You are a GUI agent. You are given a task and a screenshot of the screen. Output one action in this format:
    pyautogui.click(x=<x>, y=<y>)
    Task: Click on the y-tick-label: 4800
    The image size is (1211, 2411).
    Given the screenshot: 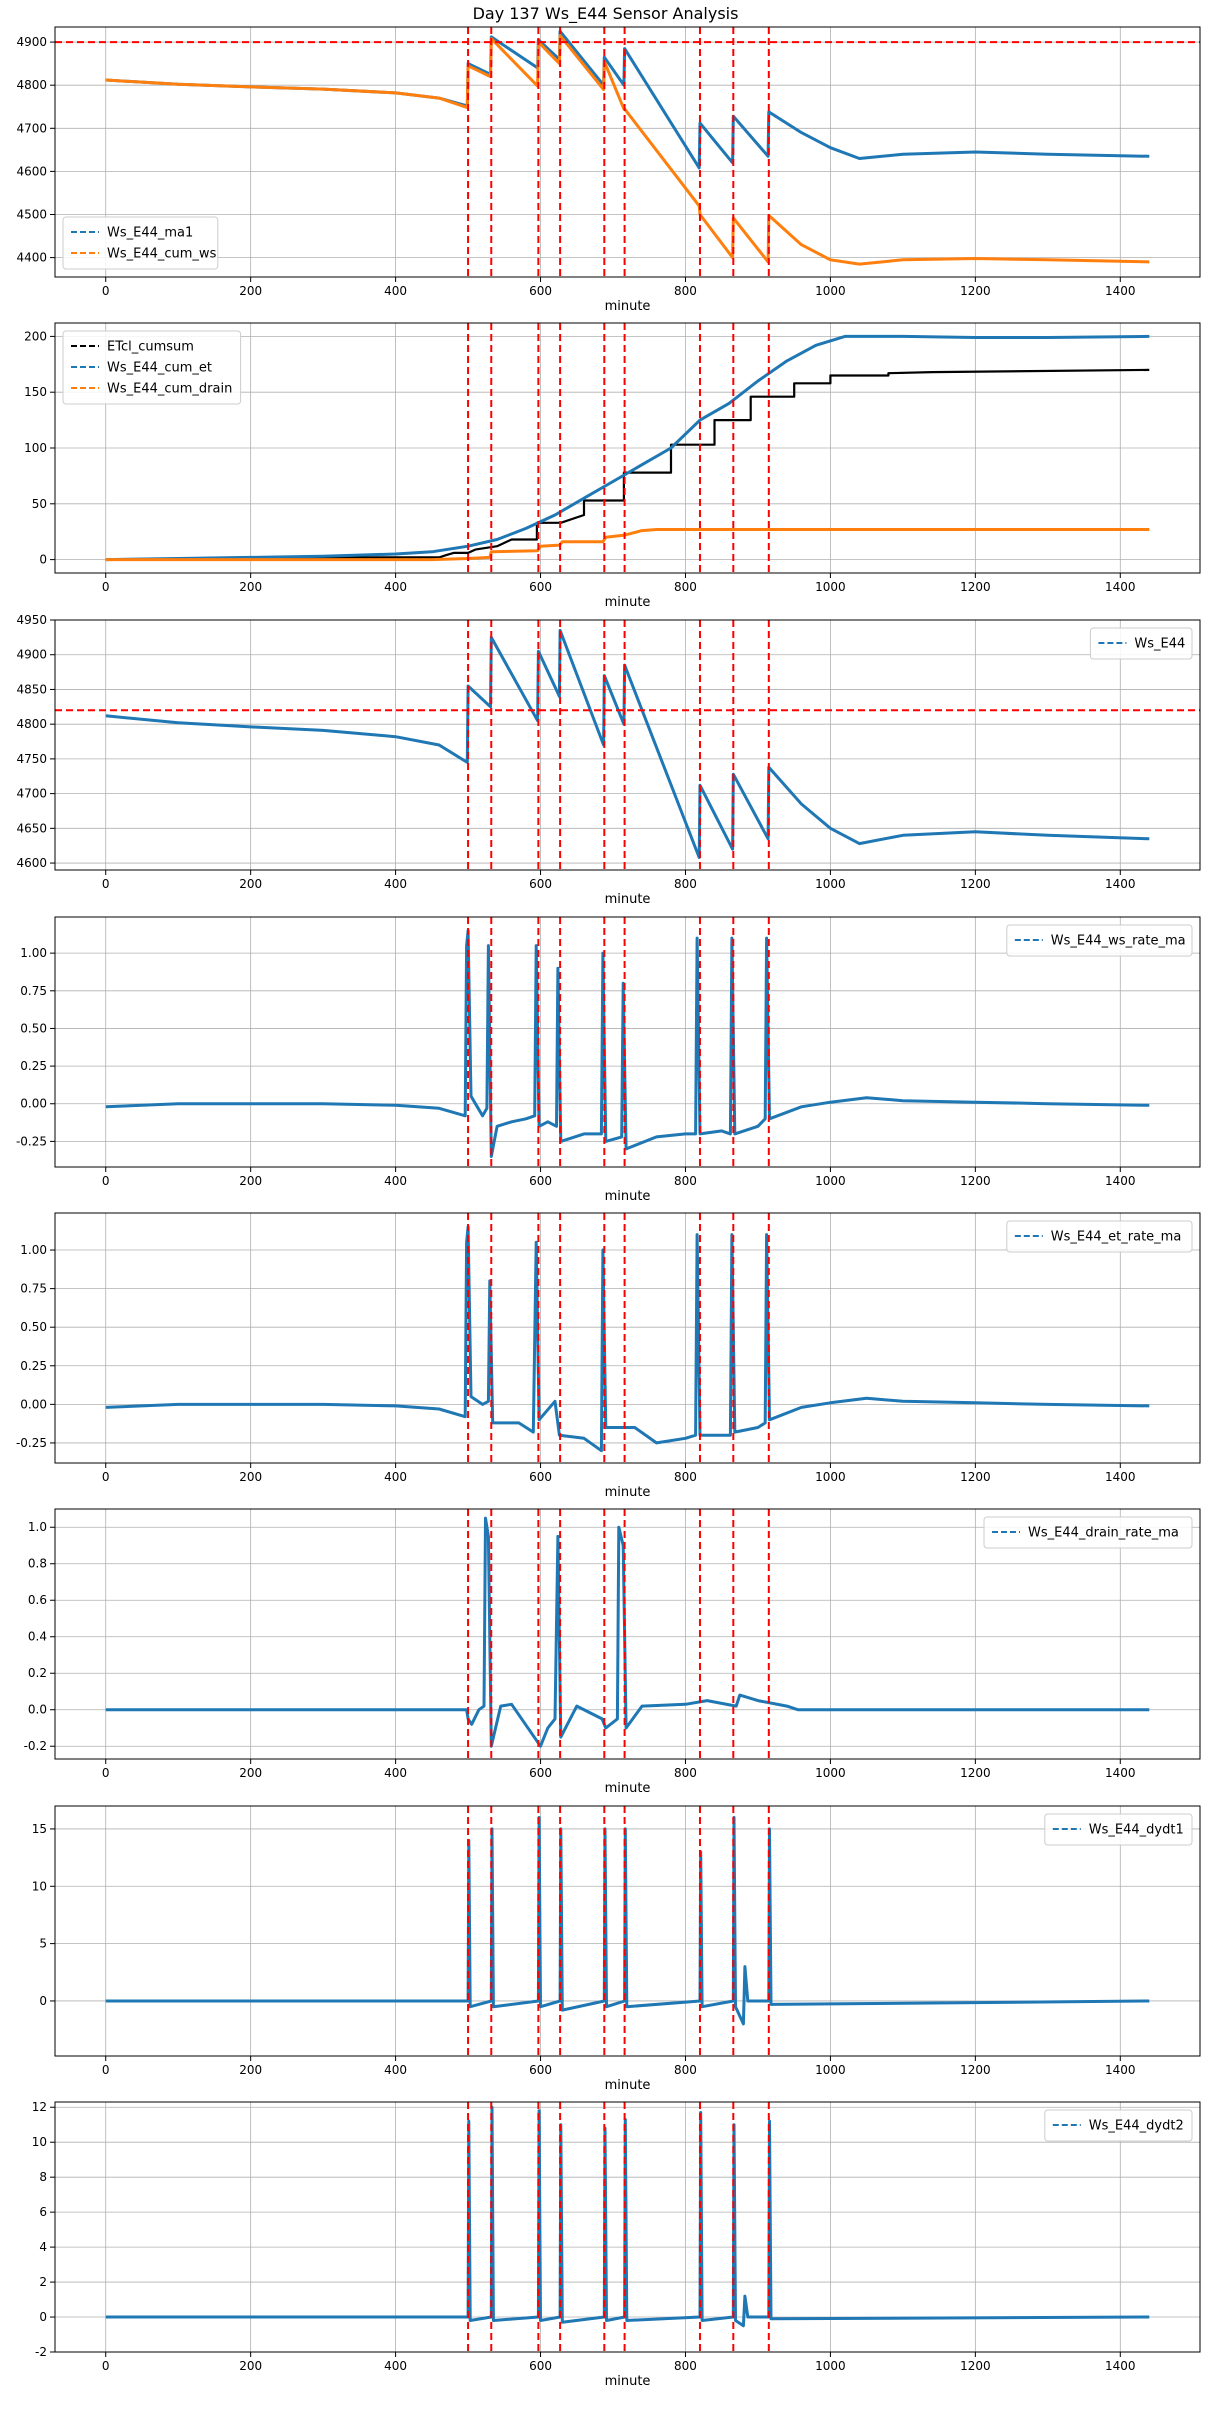 What is the action you would take?
    pyautogui.click(x=31, y=85)
    